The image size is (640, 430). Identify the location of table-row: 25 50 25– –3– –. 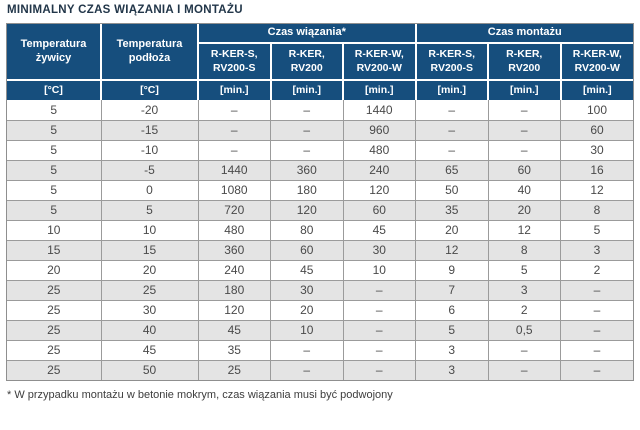
(320, 369).